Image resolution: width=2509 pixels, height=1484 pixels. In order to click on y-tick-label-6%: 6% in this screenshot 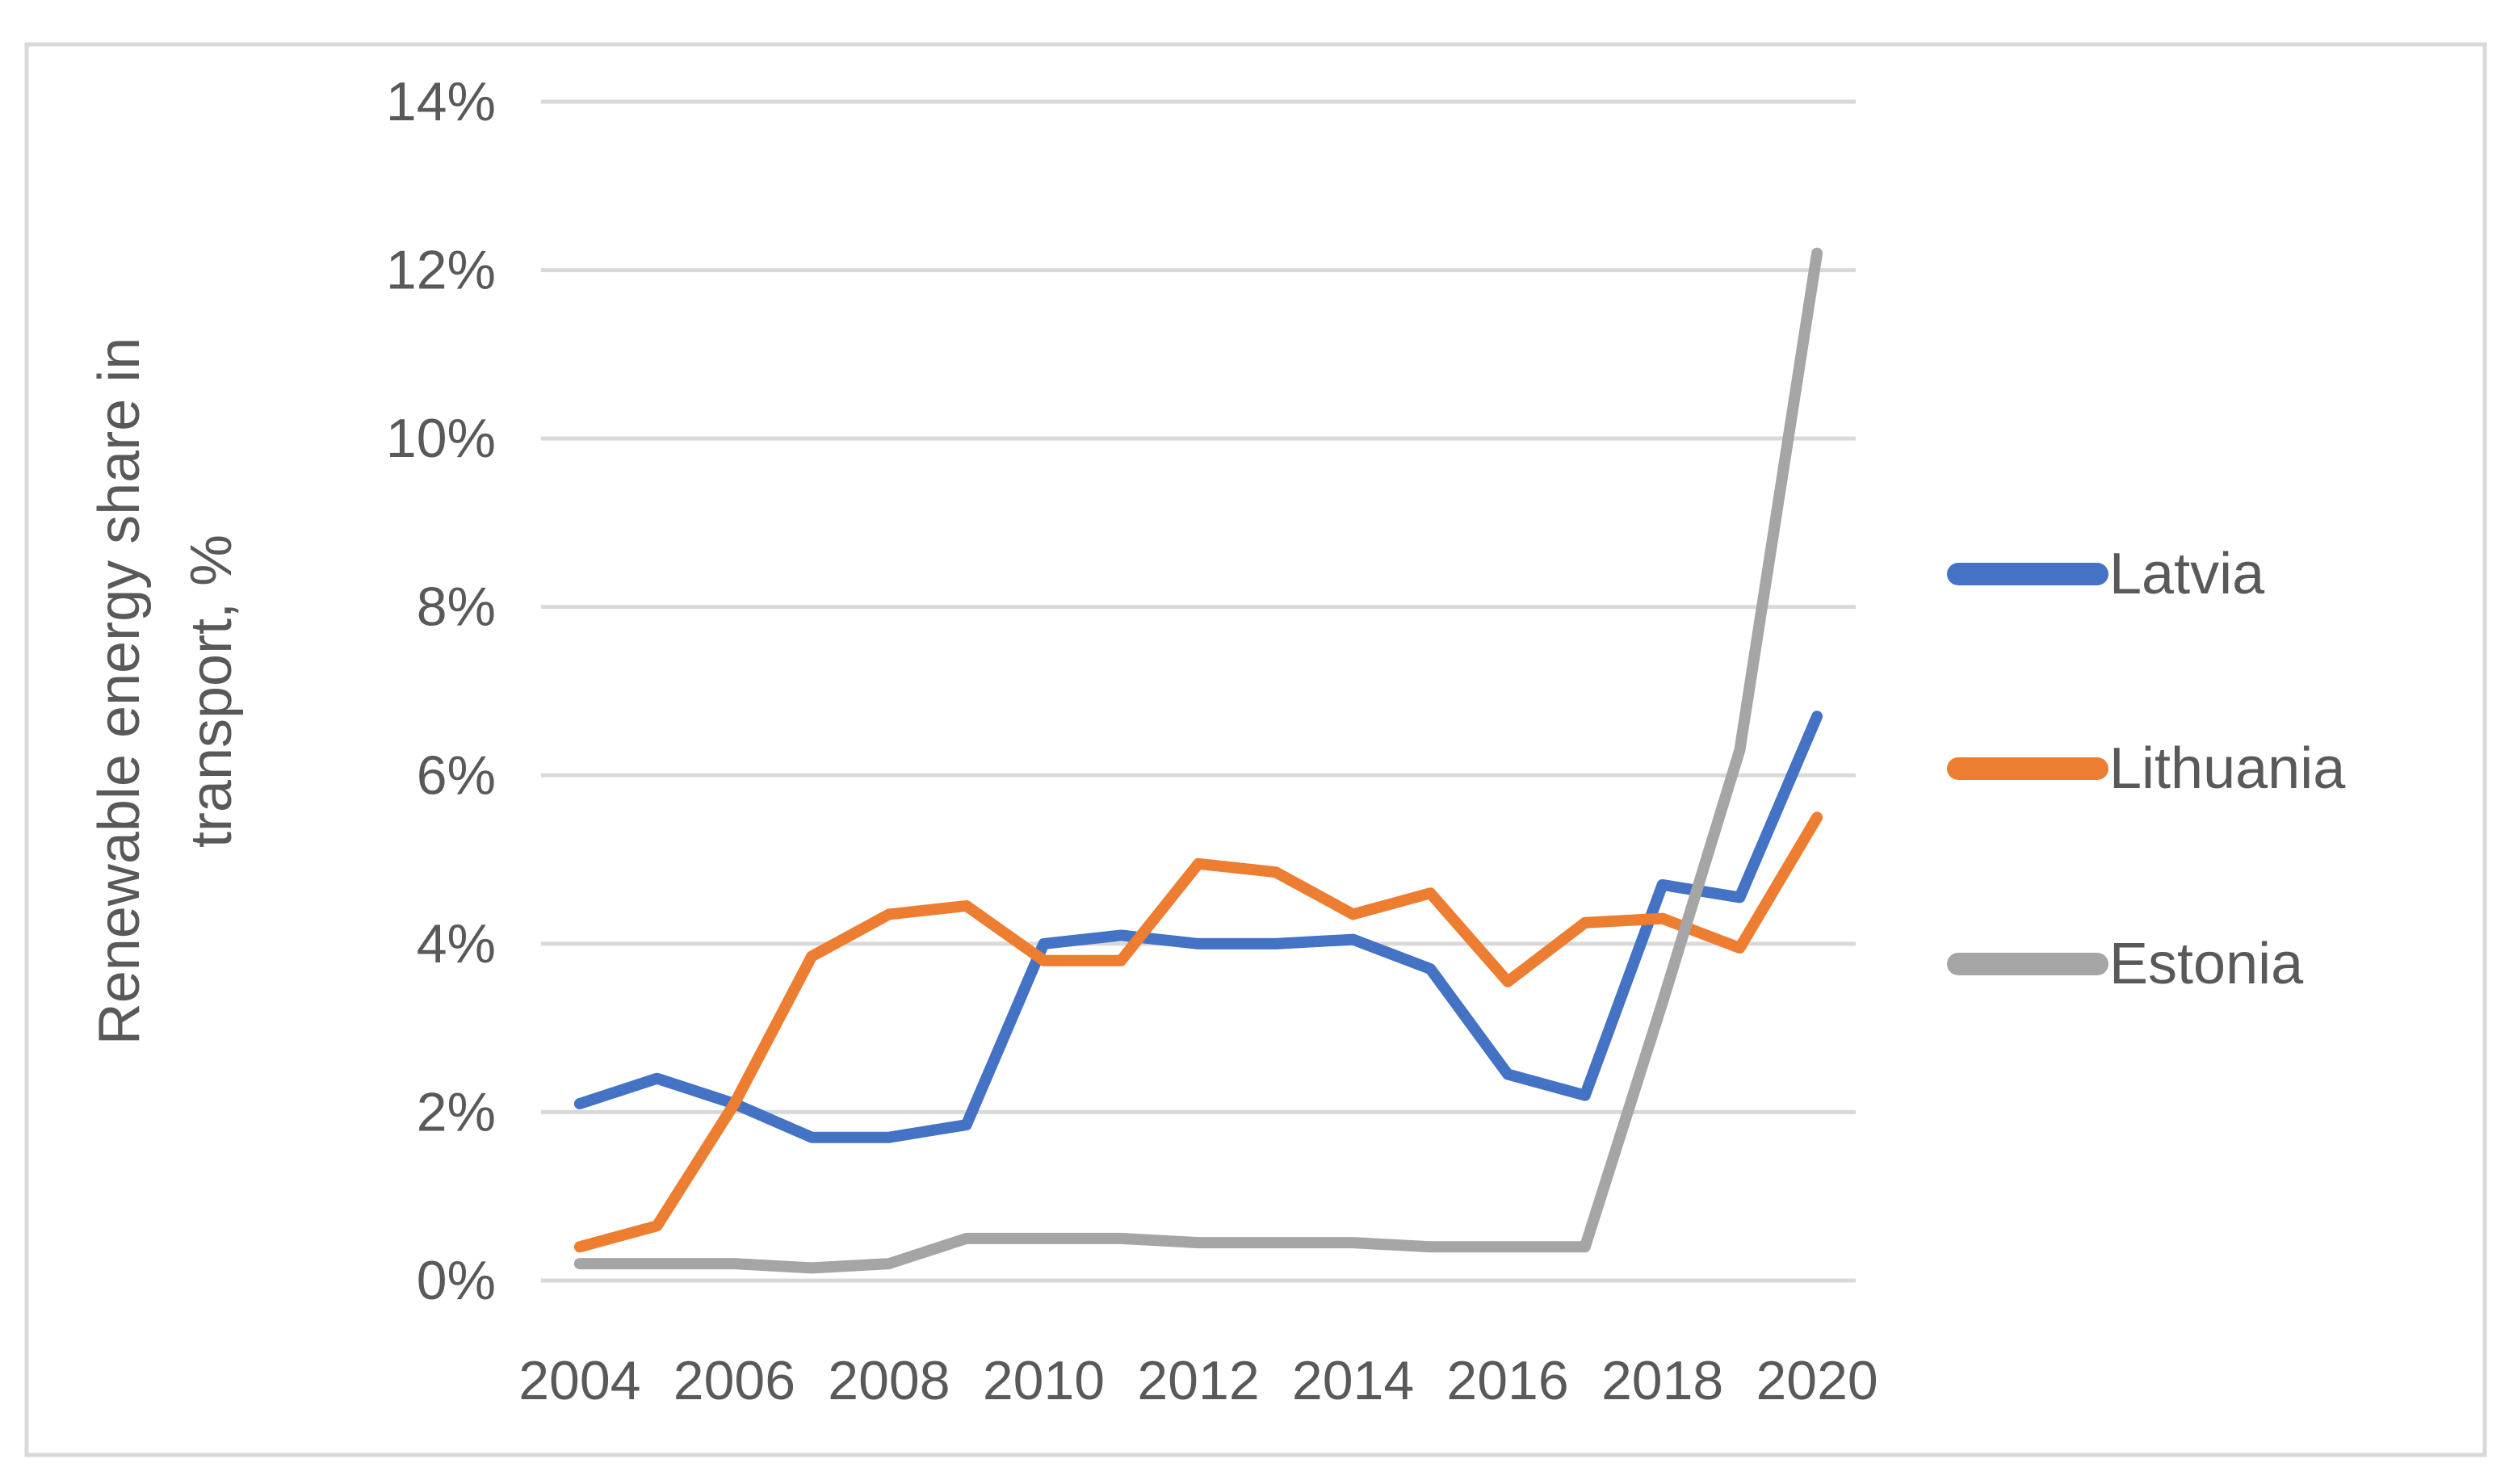, I will do `click(457, 775)`.